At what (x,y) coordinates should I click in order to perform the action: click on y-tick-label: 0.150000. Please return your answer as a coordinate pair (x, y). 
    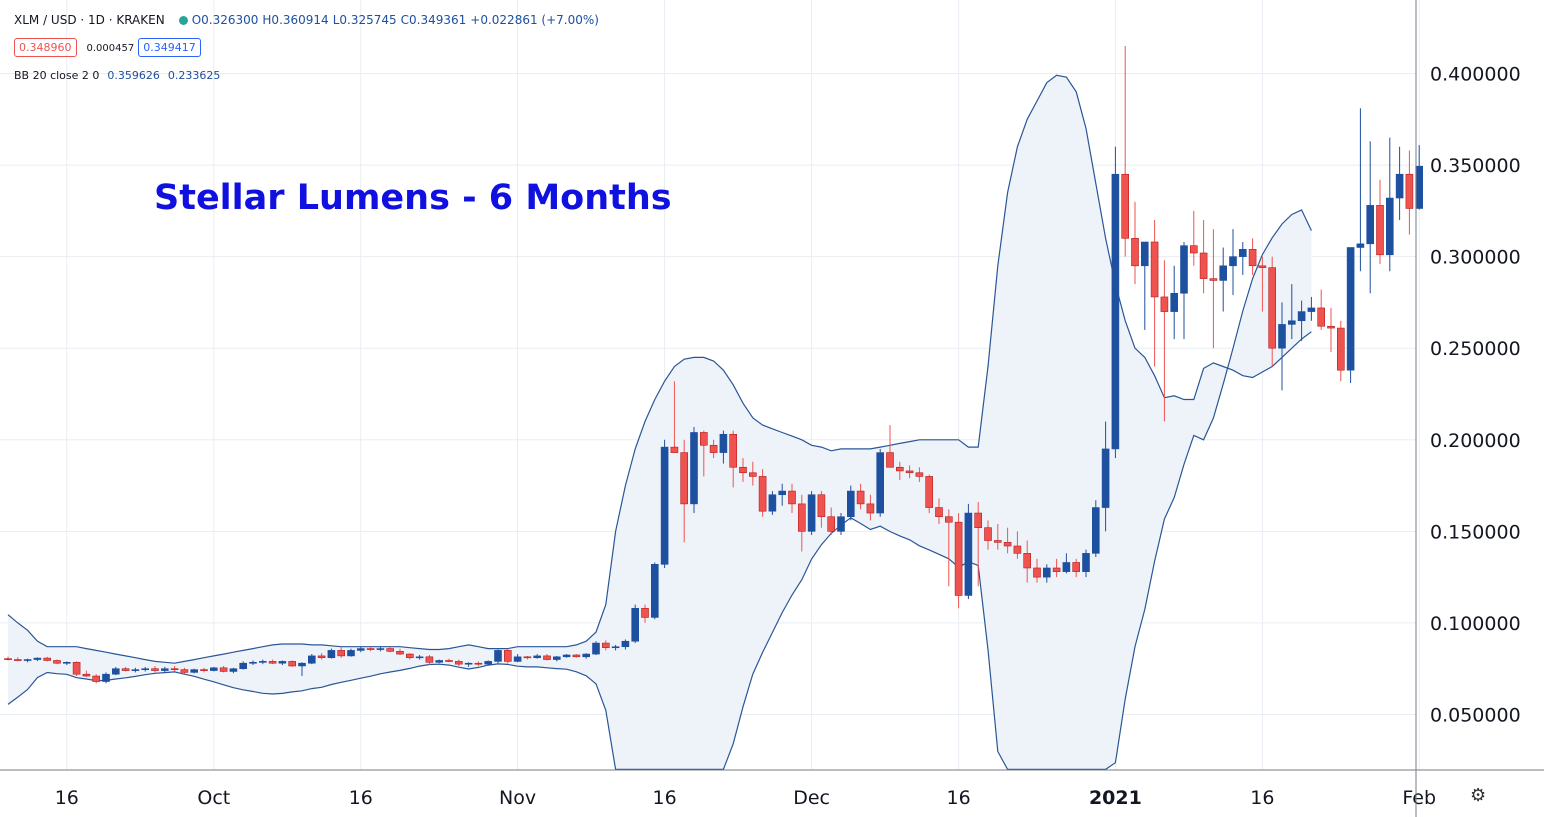
    Looking at the image, I should click on (1475, 532).